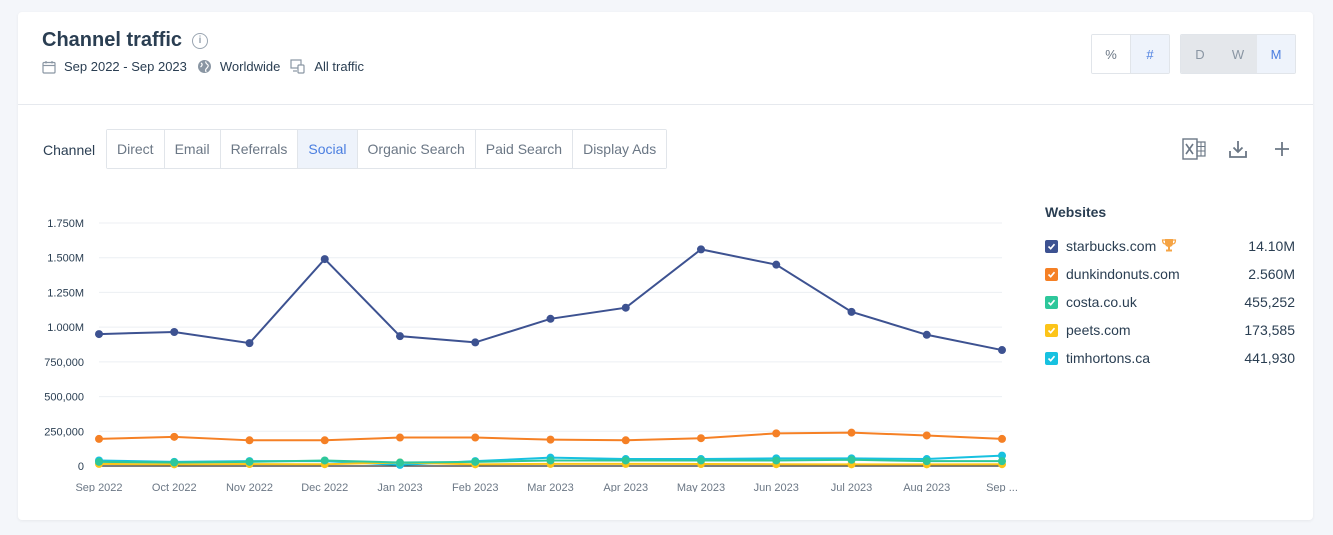 This screenshot has height=535, width=1333. Describe the element at coordinates (1111, 246) in the screenshot. I see `legend-site-label: starbucks.com` at that location.